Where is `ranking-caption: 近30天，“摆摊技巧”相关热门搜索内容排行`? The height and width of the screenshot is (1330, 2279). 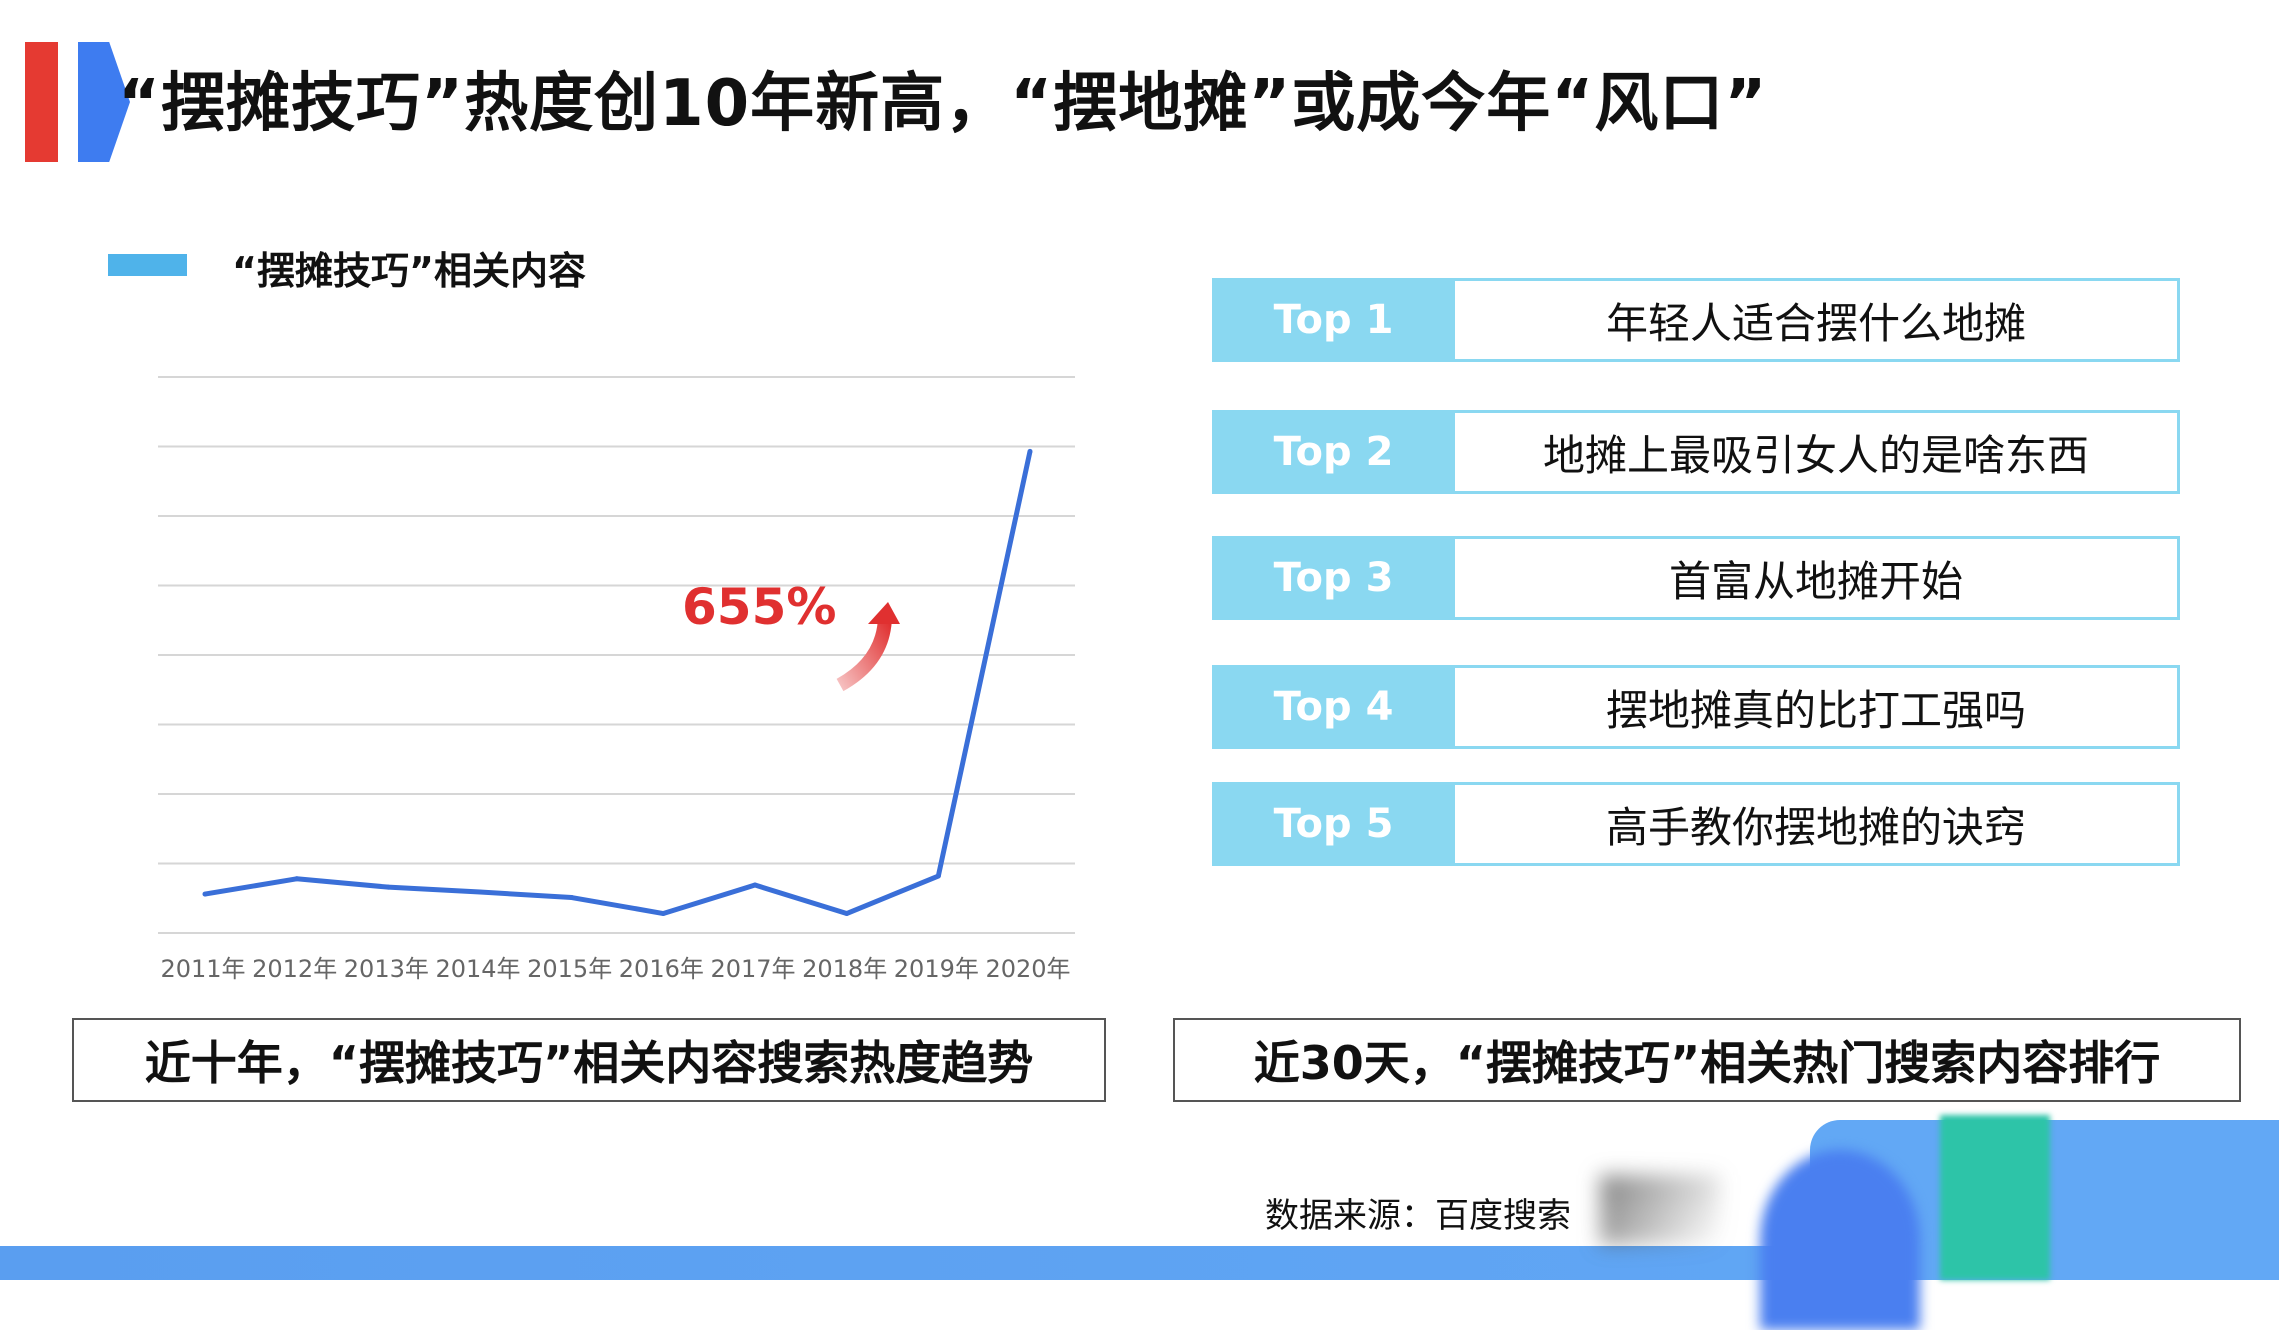 ranking-caption: 近30天，“摆摊技巧”相关热门搜索内容排行 is located at coordinates (1707, 1060).